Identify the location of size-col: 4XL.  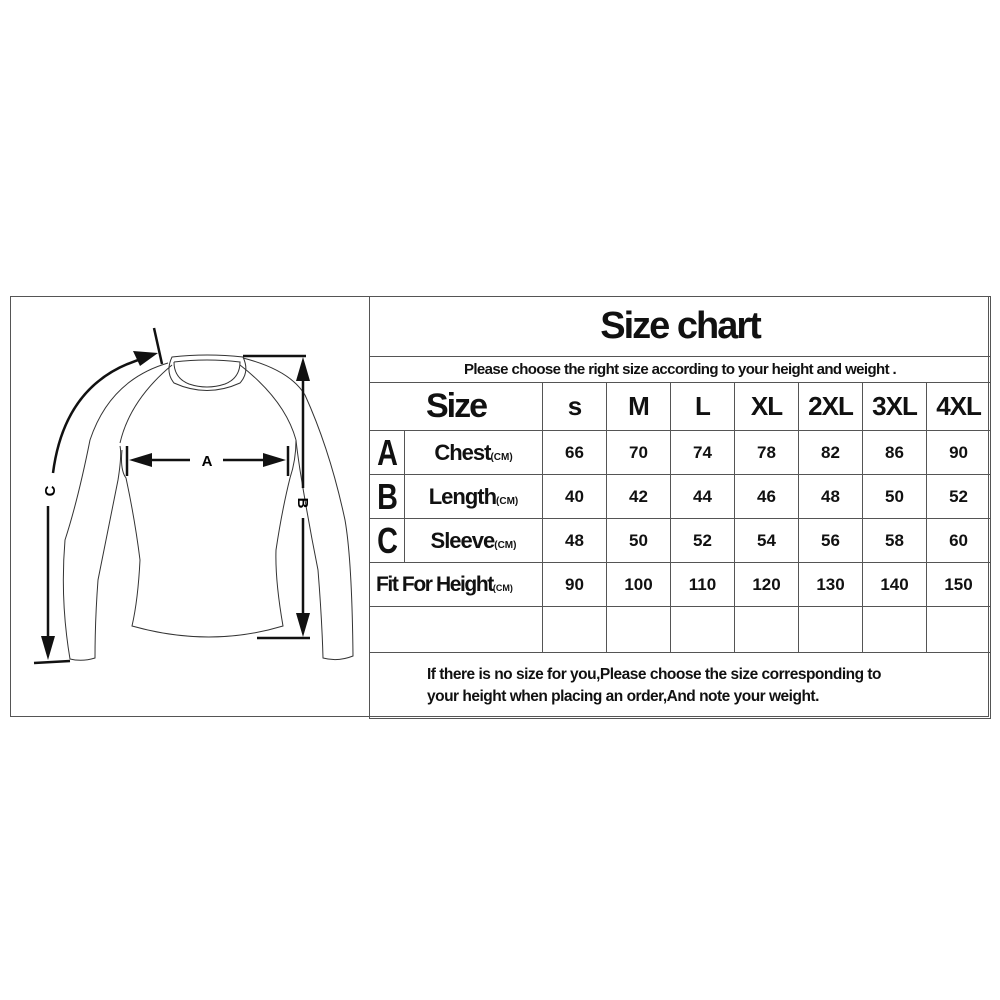
(958, 406).